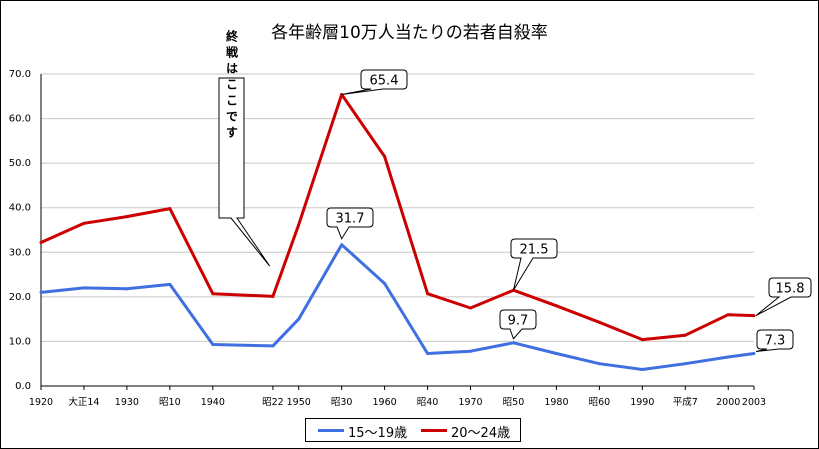 This screenshot has height=449, width=819. I want to click on x-tick-label: 大正14, so click(83, 402).